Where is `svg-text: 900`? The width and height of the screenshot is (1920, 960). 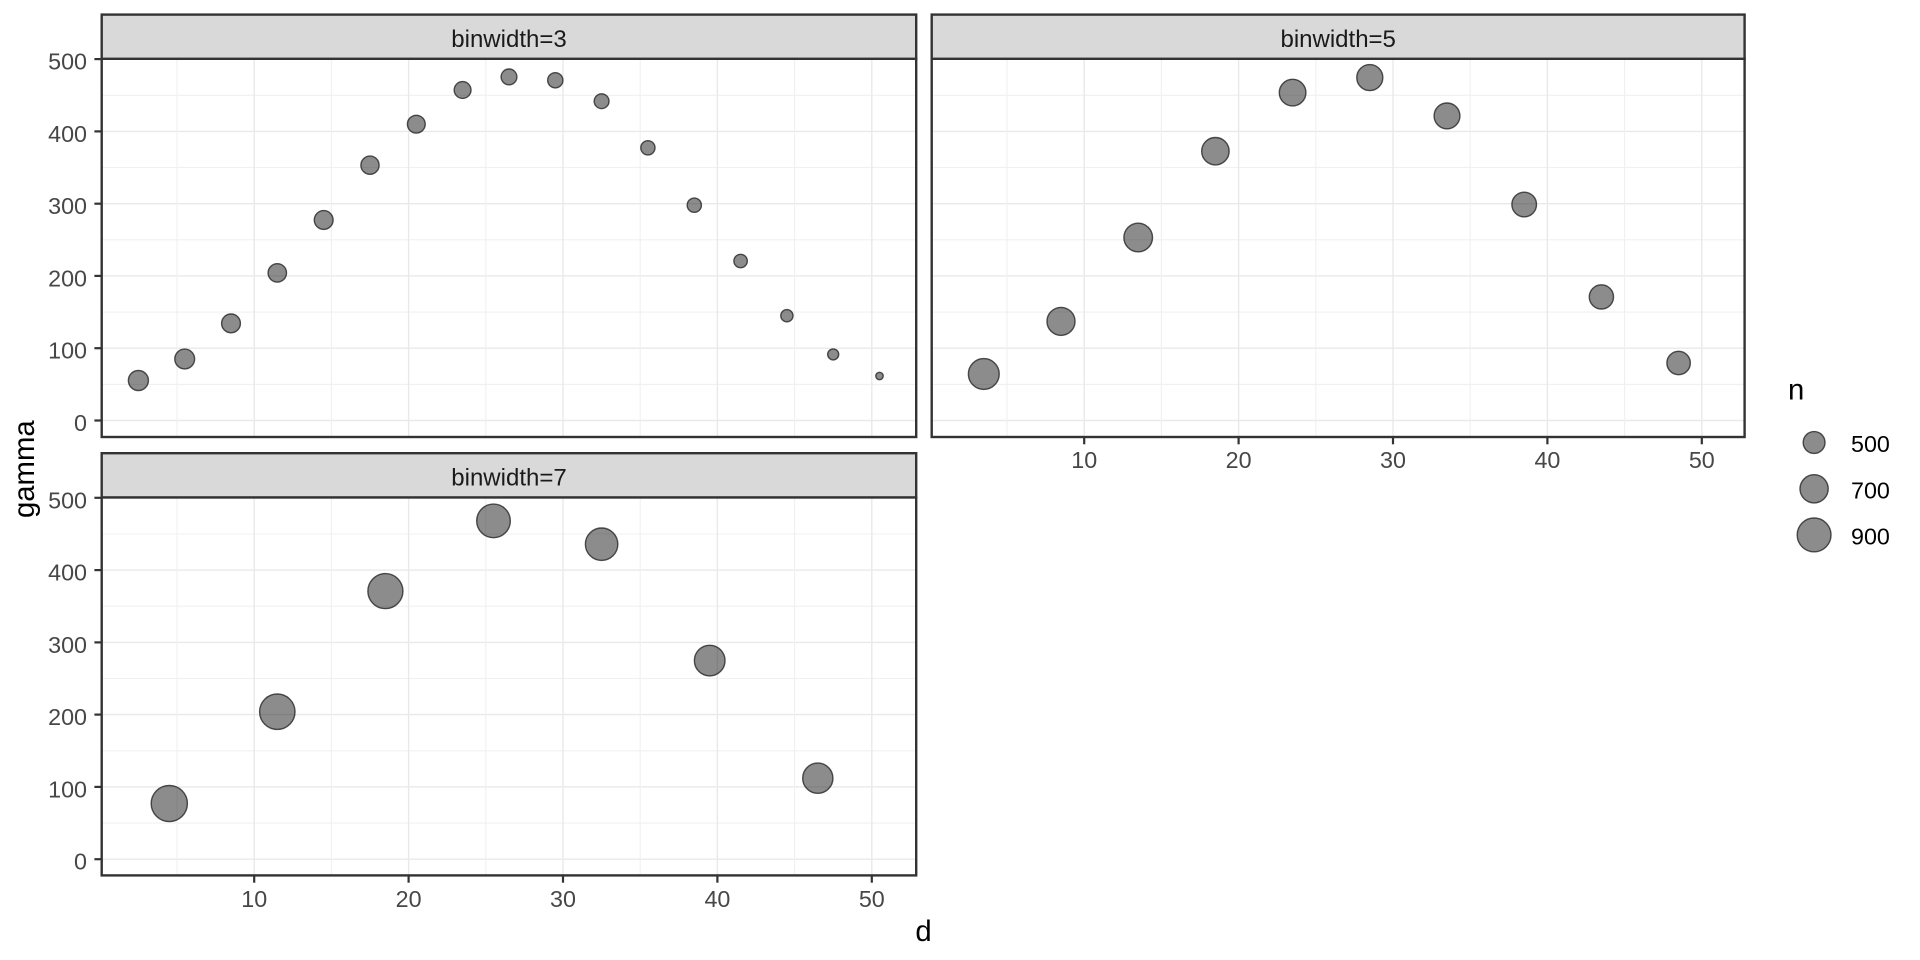 svg-text: 900 is located at coordinates (1870, 537).